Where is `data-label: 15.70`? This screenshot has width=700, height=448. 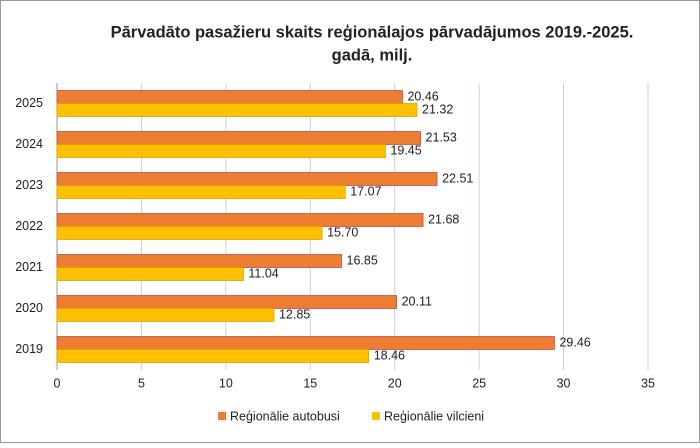 data-label: 15.70 is located at coordinates (342, 232).